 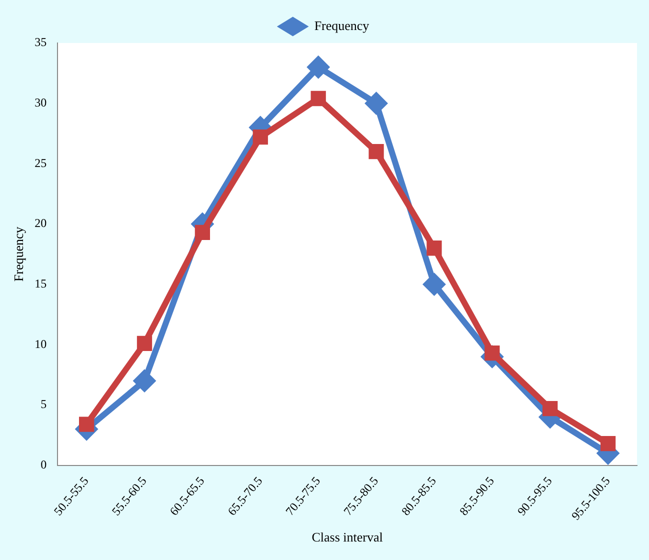 What do you see at coordinates (40, 163) in the screenshot?
I see `y-tick-label: 25` at bounding box center [40, 163].